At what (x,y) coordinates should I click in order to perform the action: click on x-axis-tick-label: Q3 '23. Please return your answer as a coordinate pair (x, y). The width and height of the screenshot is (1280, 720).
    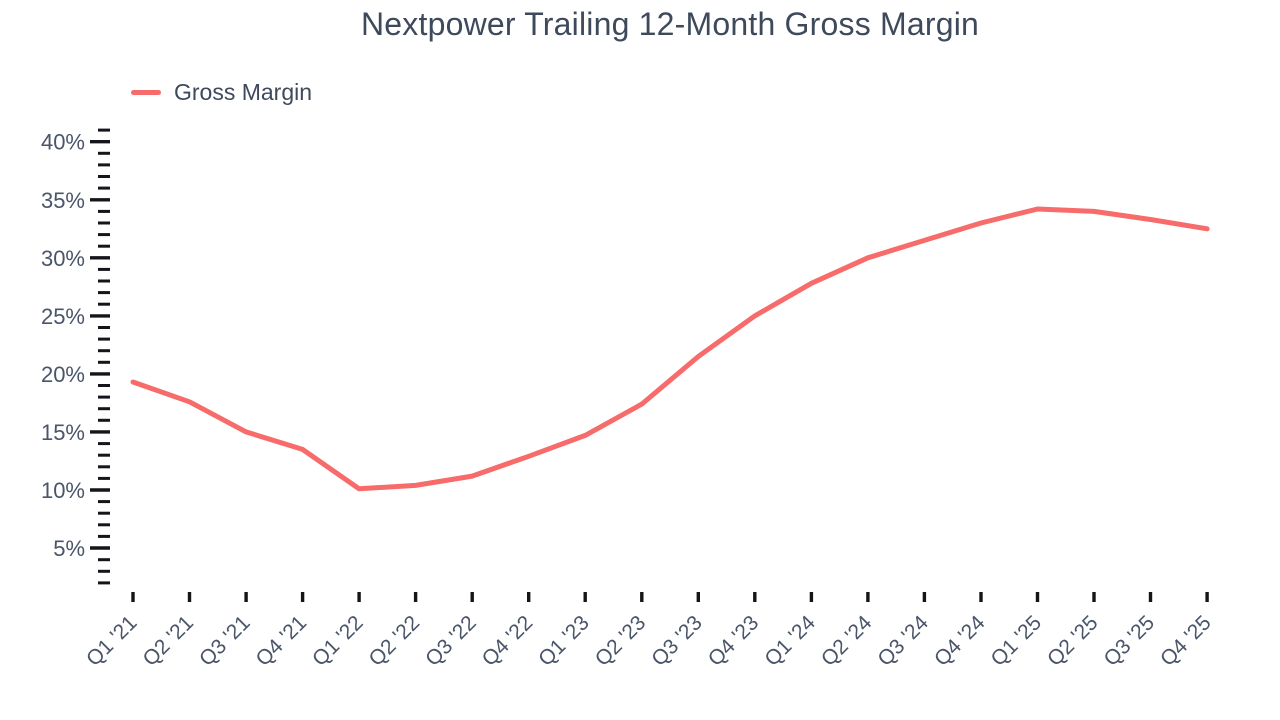
    Looking at the image, I should click on (677, 641).